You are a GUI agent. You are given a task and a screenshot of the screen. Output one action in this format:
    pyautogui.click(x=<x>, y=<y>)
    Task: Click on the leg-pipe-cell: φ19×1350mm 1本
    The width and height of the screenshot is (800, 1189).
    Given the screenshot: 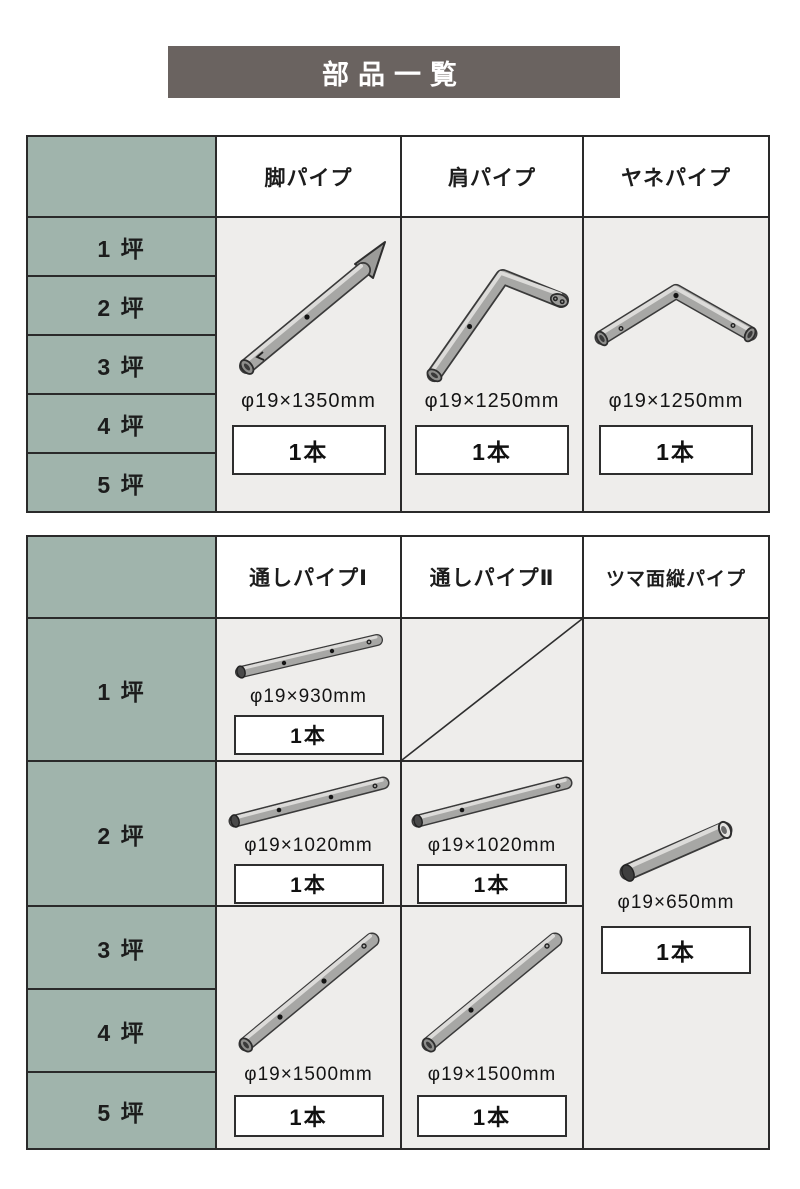 What is the action you would take?
    pyautogui.click(x=308, y=364)
    